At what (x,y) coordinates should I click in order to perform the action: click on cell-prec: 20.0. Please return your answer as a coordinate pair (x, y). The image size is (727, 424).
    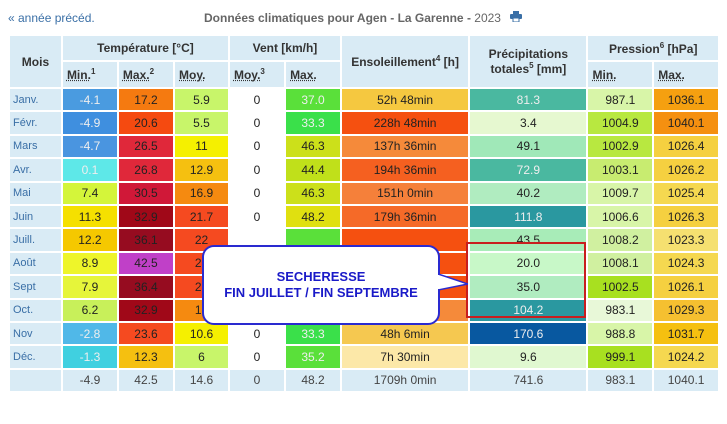
    Looking at the image, I should click on (528, 263).